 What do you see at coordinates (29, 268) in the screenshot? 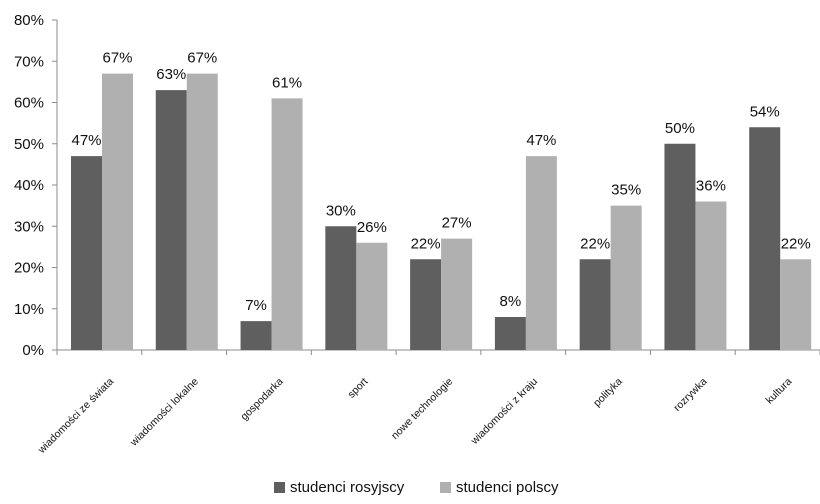
I see `y-tick-label: 20%` at bounding box center [29, 268].